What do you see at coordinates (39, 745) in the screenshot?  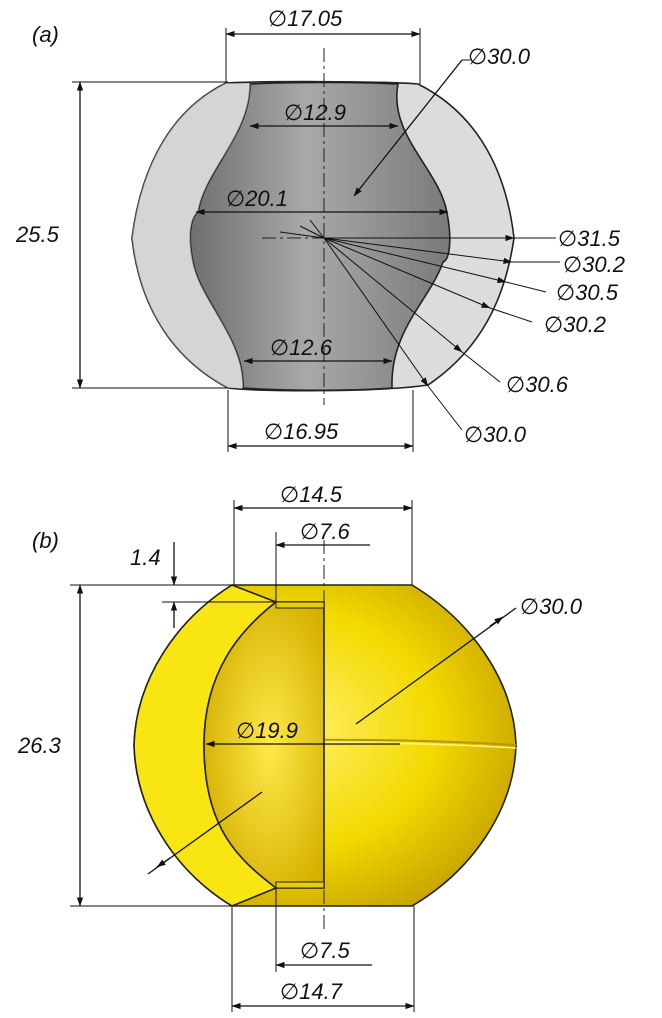 I see `panel-b-height-label: 26.3` at bounding box center [39, 745].